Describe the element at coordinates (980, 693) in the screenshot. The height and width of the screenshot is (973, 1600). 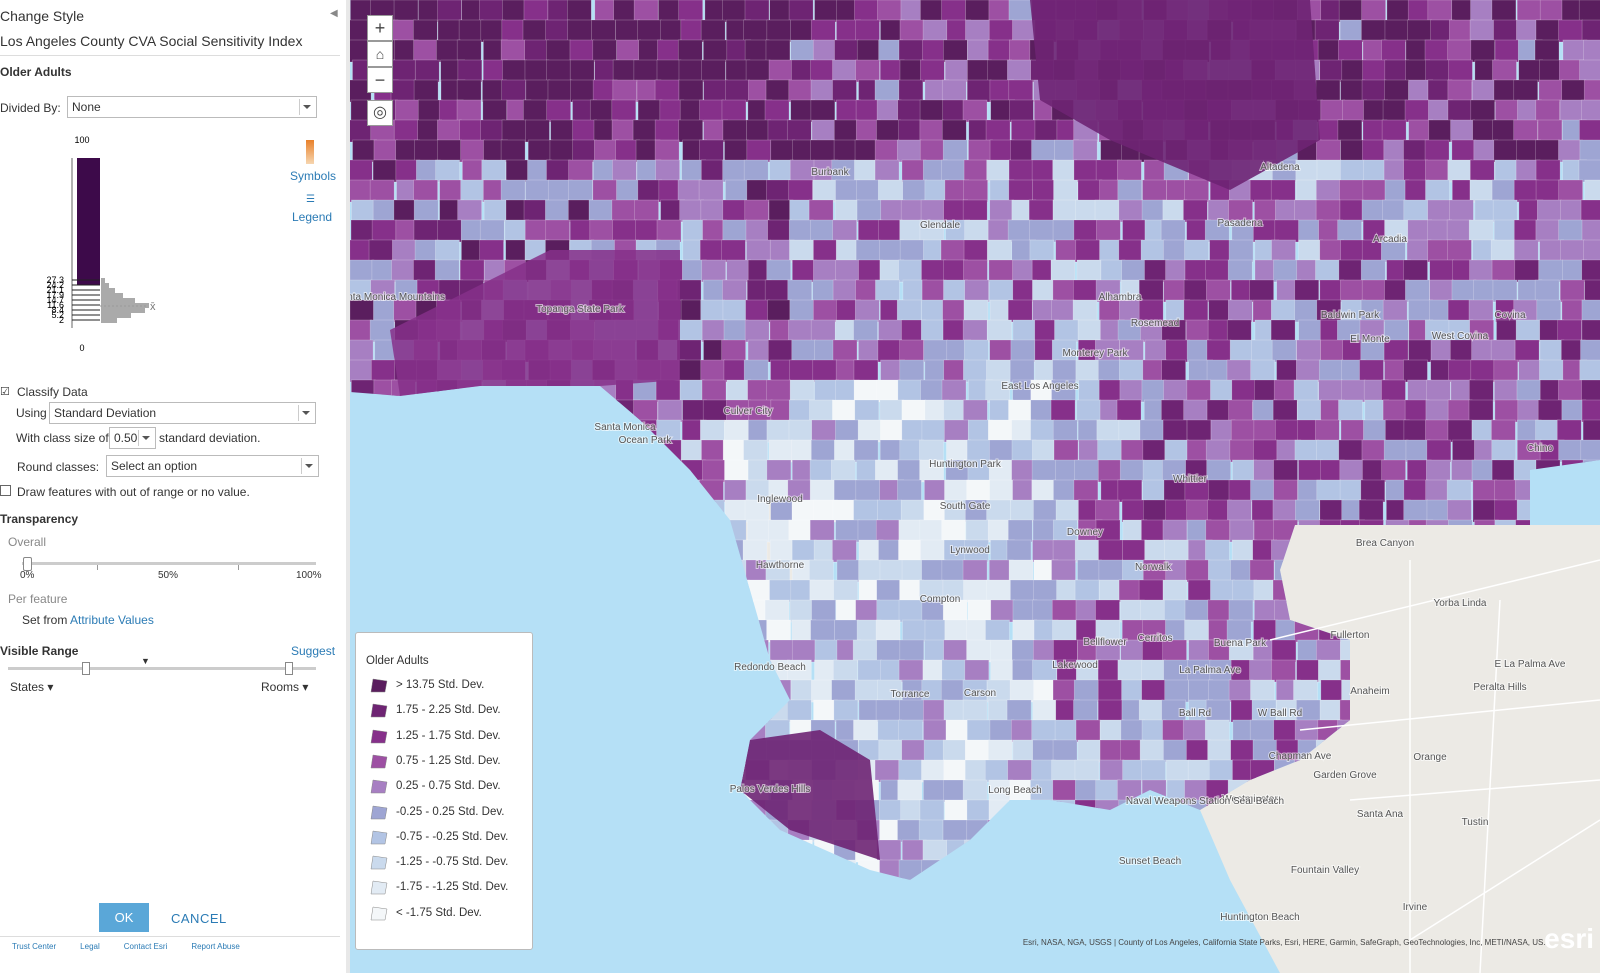
I see `map-label: Carson` at that location.